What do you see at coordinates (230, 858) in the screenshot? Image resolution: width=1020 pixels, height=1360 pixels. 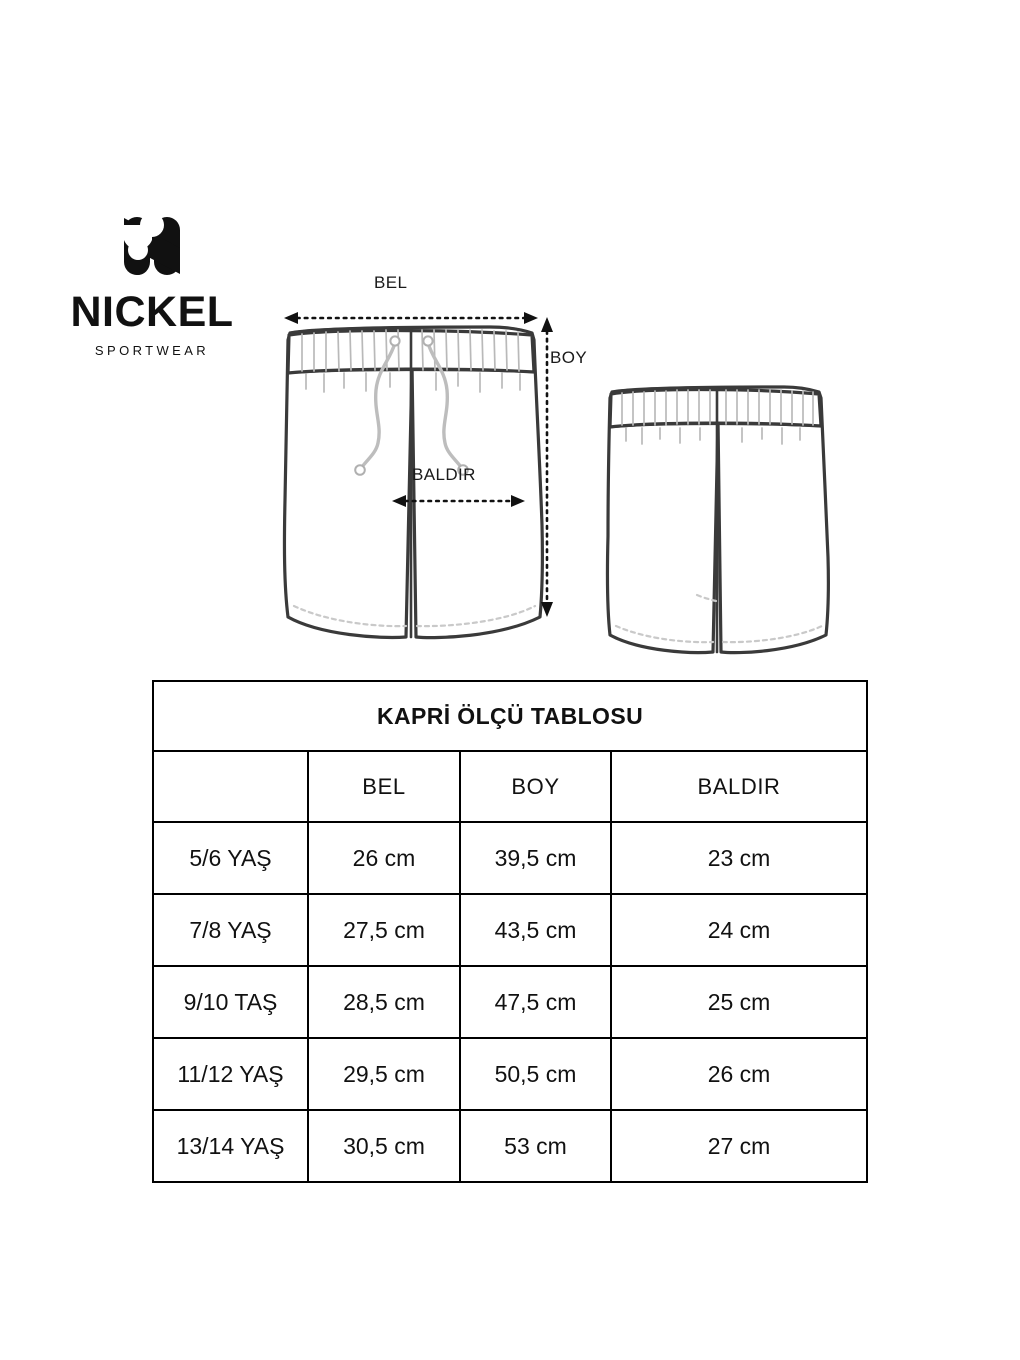 I see `cell-size: 5/6 YAŞ` at bounding box center [230, 858].